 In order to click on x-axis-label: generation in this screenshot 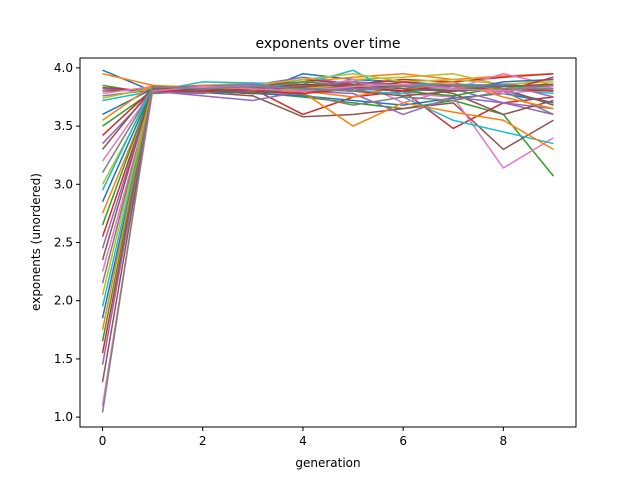, I will do `click(327, 463)`.